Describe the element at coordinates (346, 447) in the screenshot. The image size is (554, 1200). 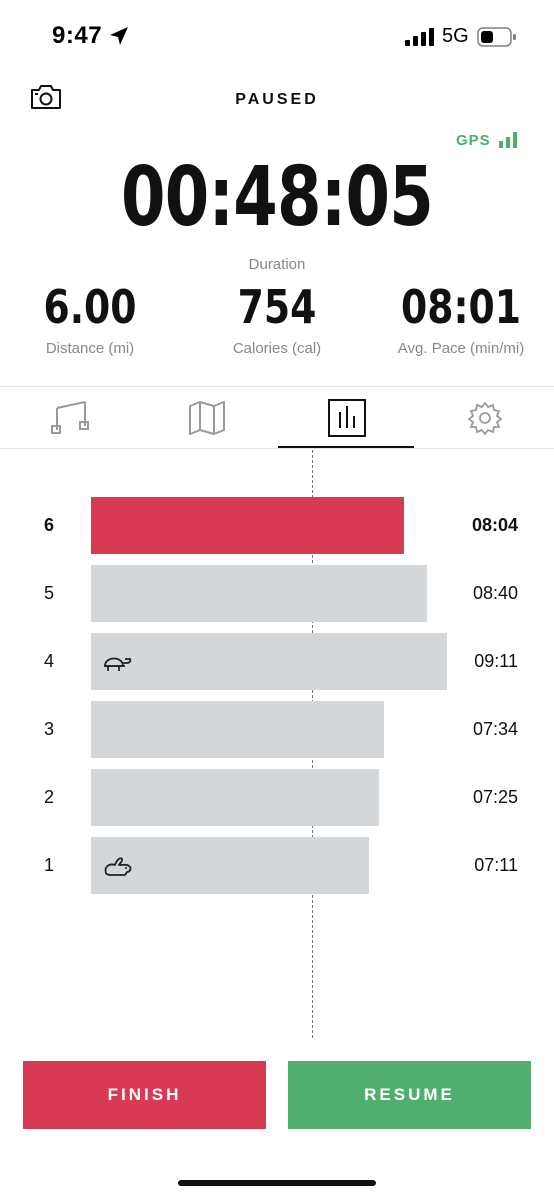
I see `active-tab-indicator` at that location.